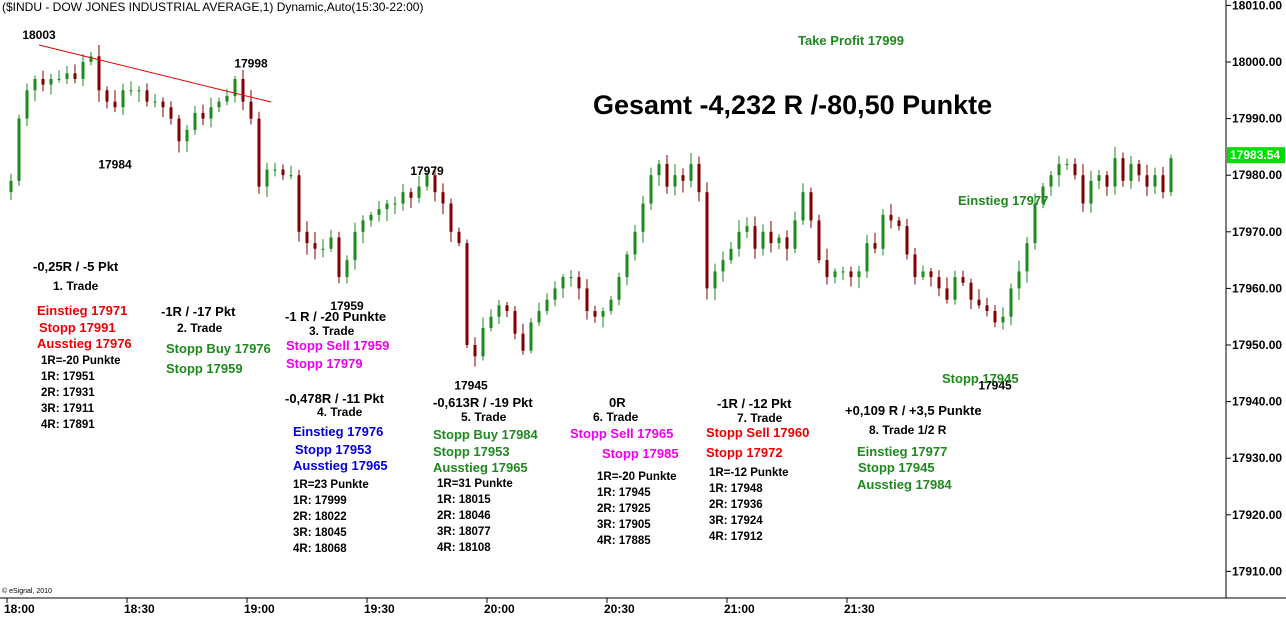  What do you see at coordinates (624, 541) in the screenshot?
I see `r-line: 4R: 17885` at bounding box center [624, 541].